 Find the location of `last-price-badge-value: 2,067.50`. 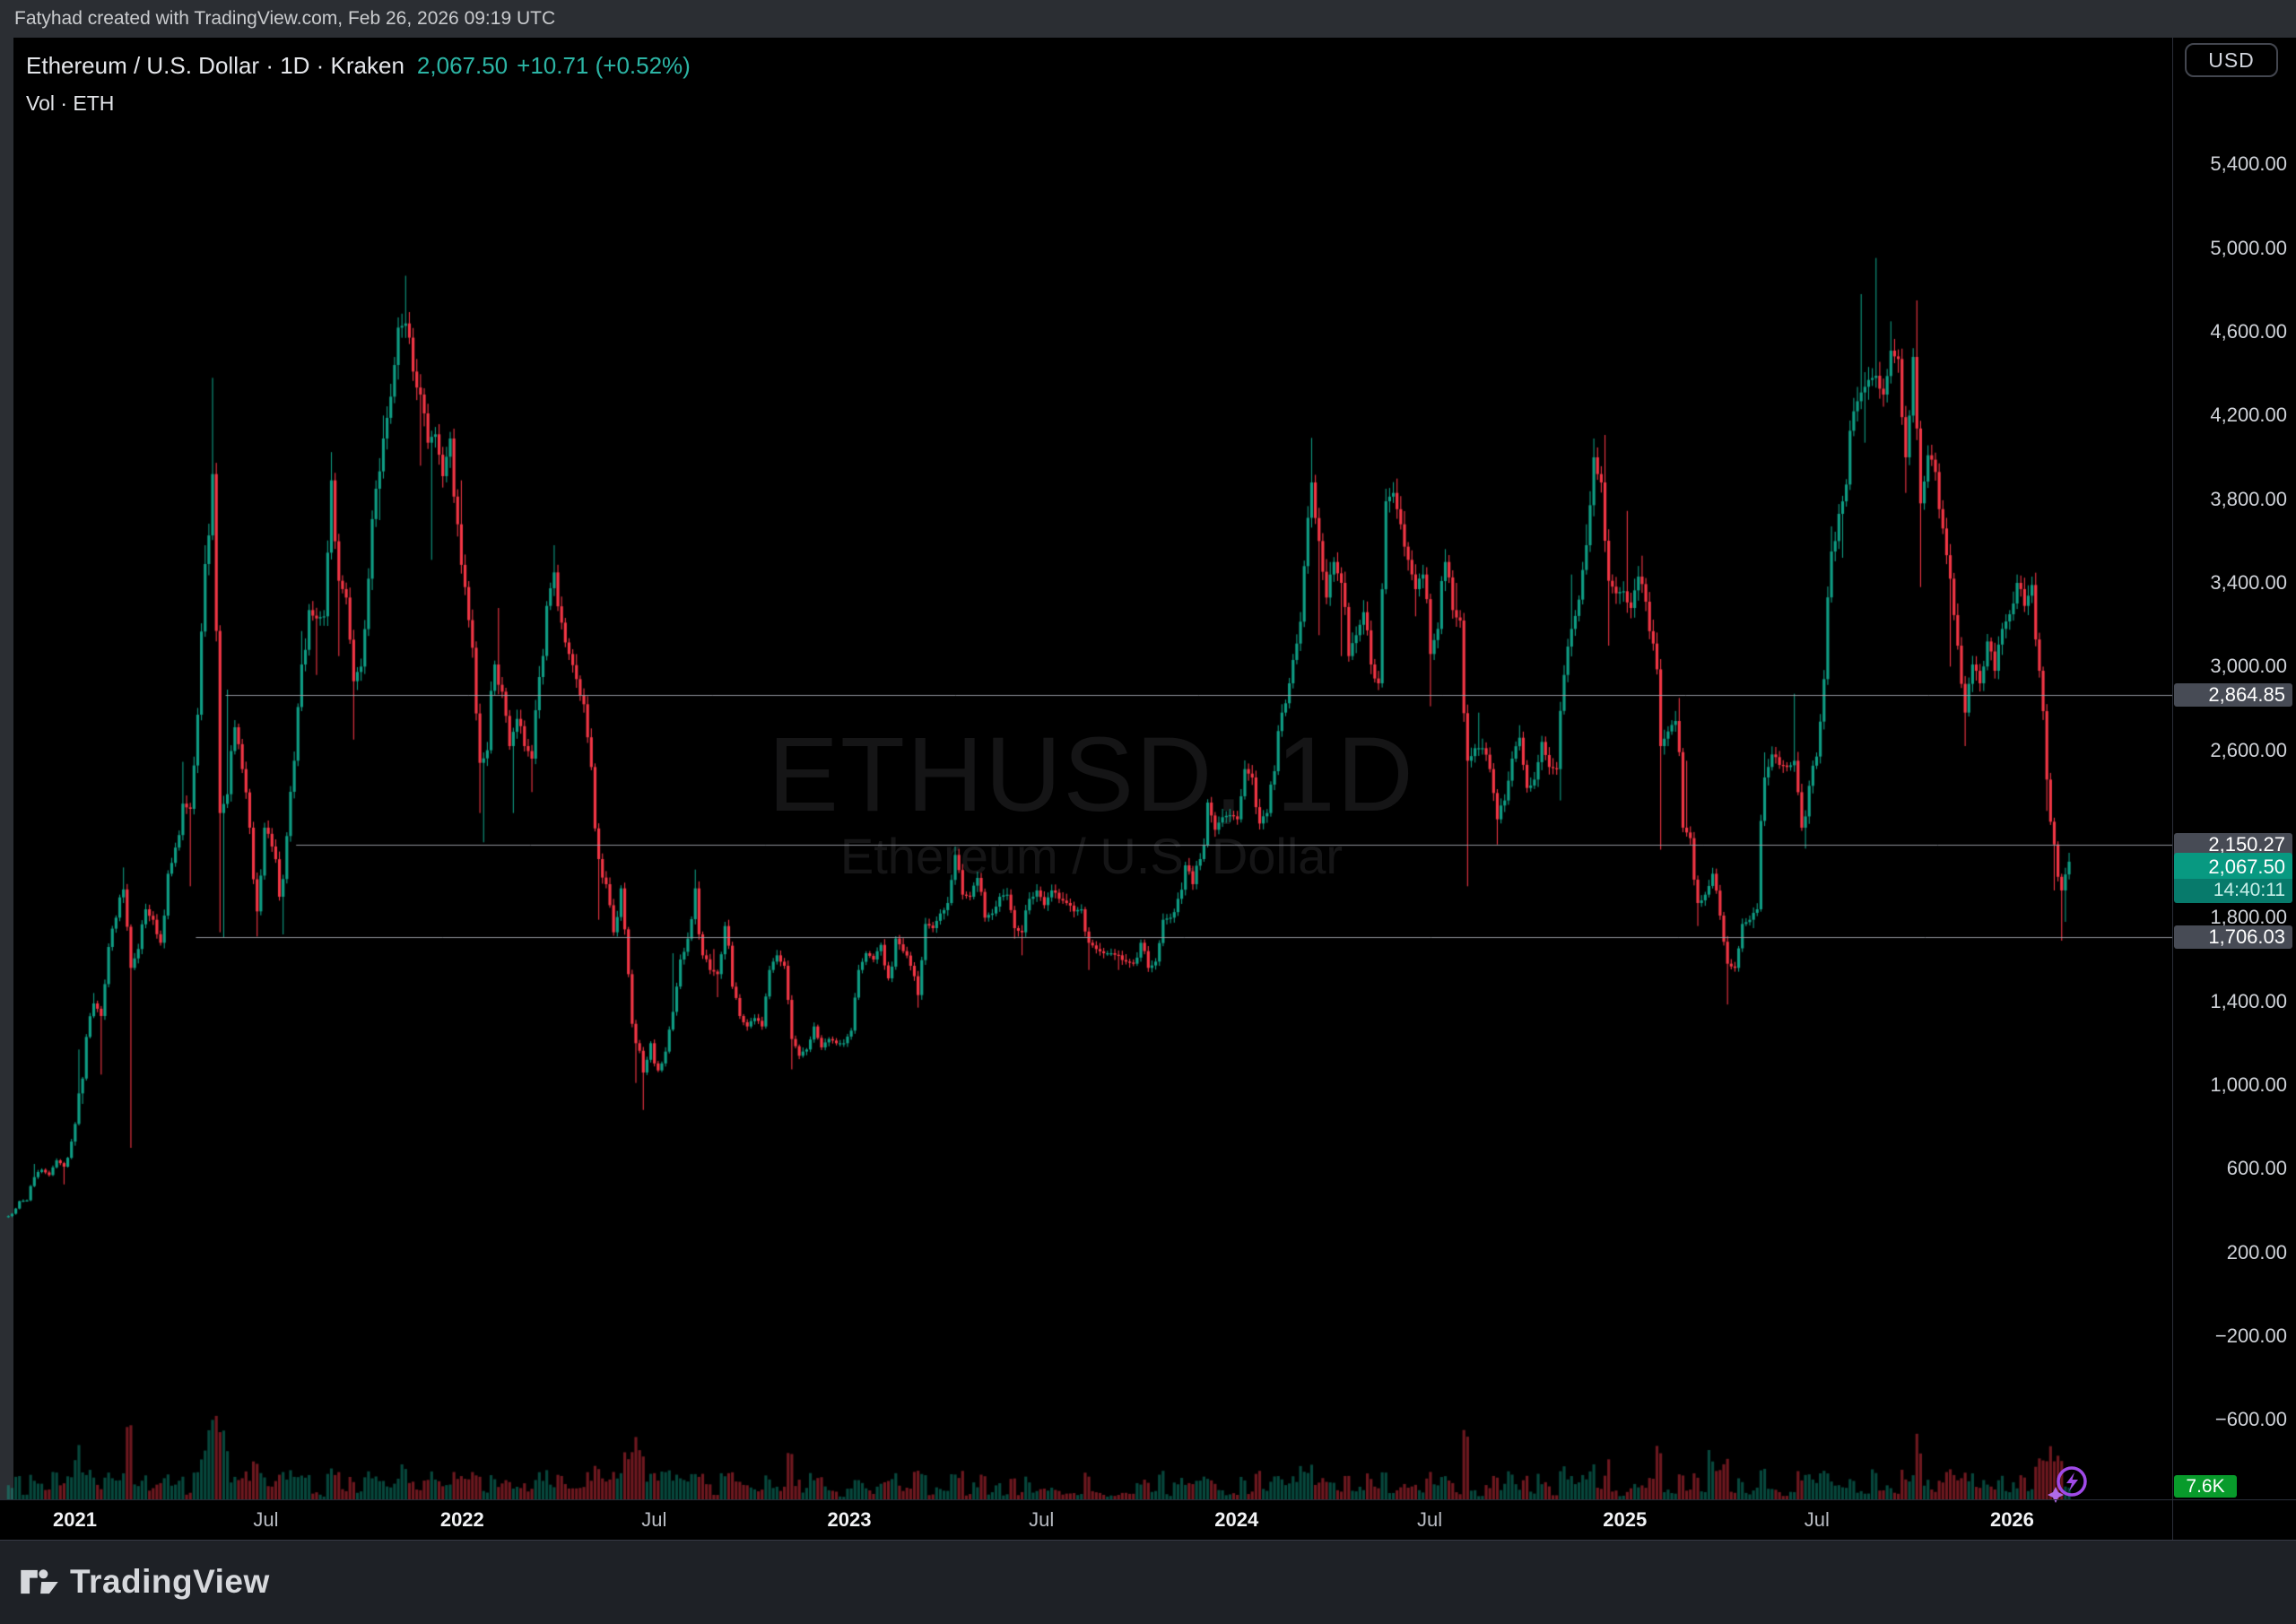

last-price-badge-value: 2,067.50 is located at coordinates (2233, 866).